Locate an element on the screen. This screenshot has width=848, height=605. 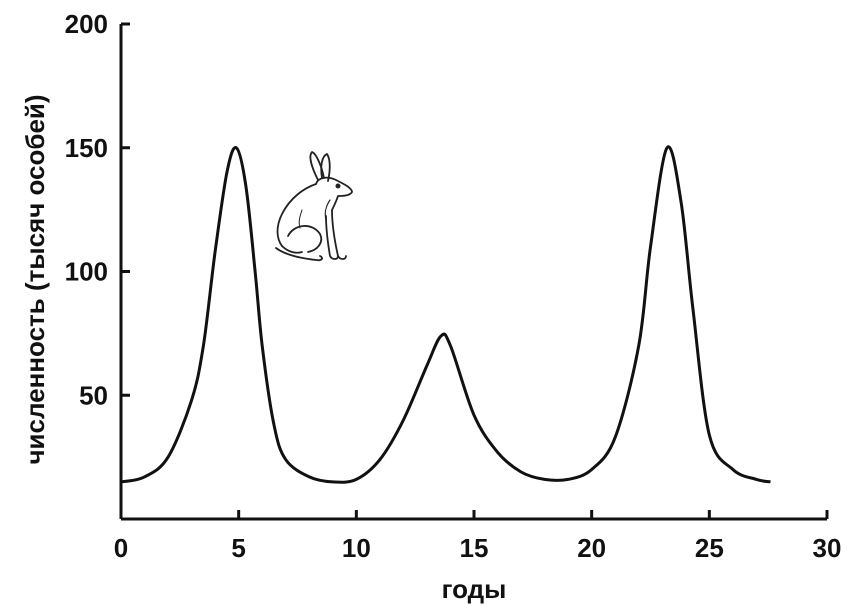
x-tick-label: 25 is located at coordinates (709, 548).